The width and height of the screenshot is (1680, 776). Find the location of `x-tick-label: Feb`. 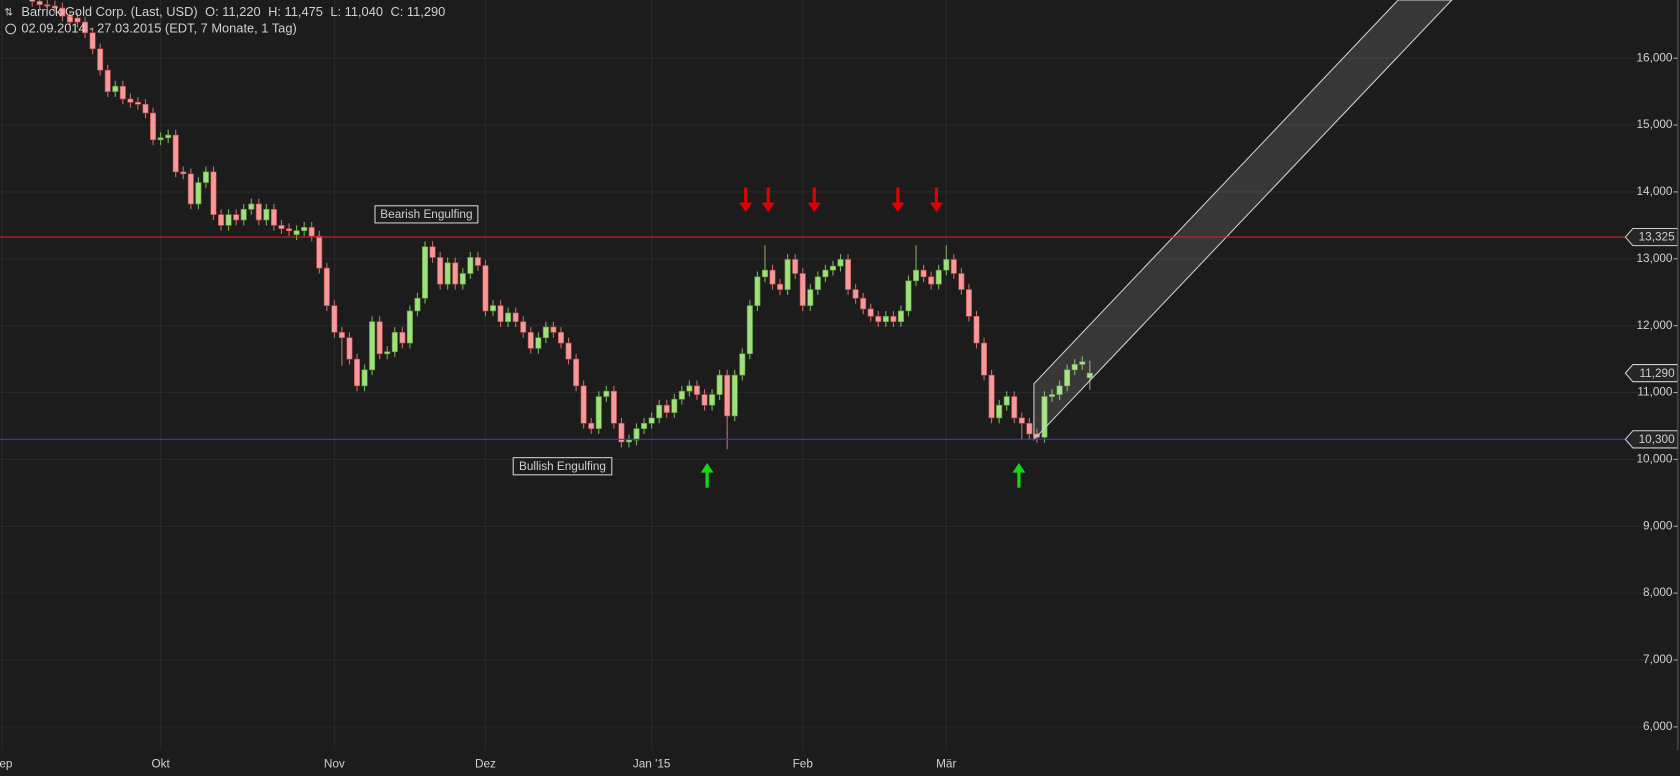

x-tick-label: Feb is located at coordinates (803, 763).